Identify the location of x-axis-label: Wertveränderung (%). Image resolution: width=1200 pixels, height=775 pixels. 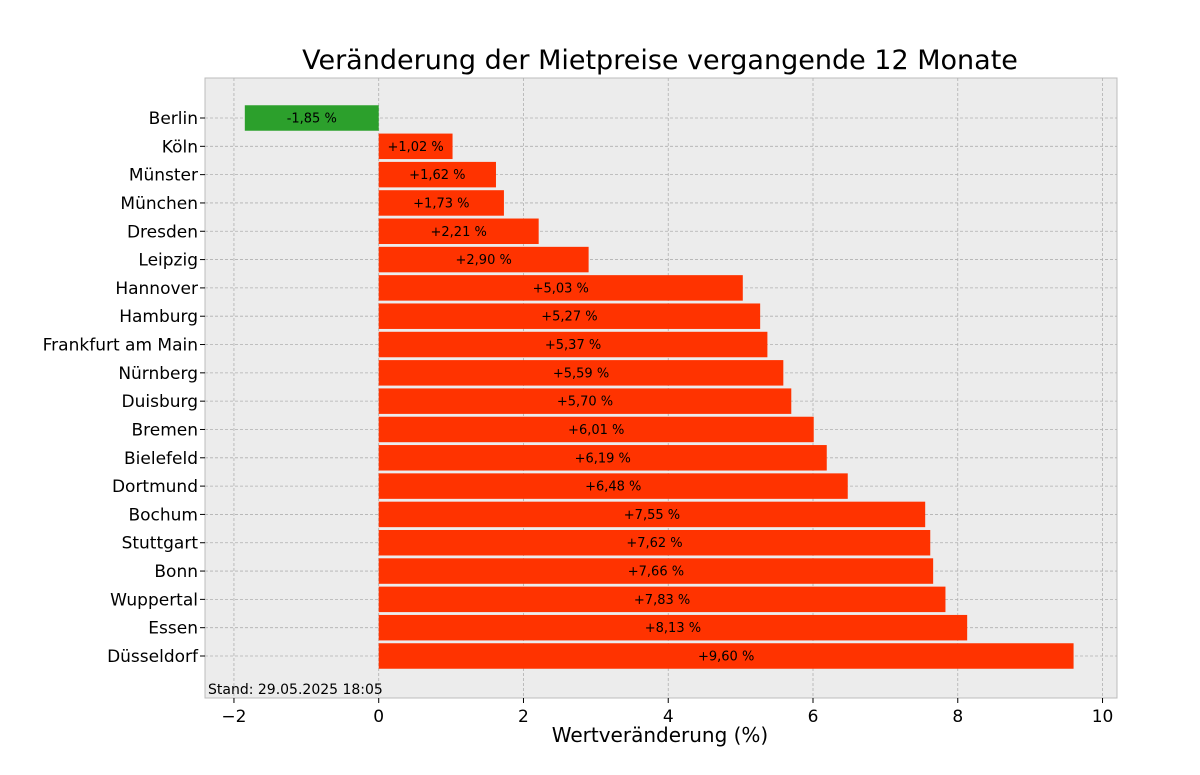
(660, 735).